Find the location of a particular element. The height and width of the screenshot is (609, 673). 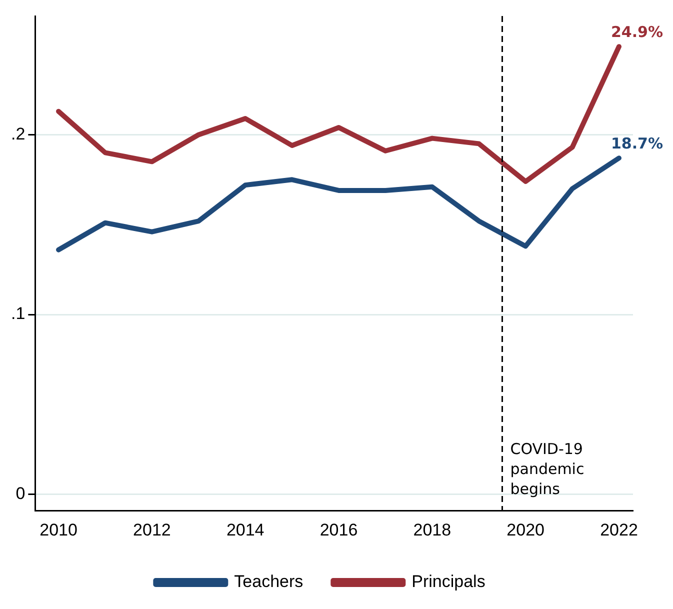

x-tick-label: 2014 is located at coordinates (245, 530).